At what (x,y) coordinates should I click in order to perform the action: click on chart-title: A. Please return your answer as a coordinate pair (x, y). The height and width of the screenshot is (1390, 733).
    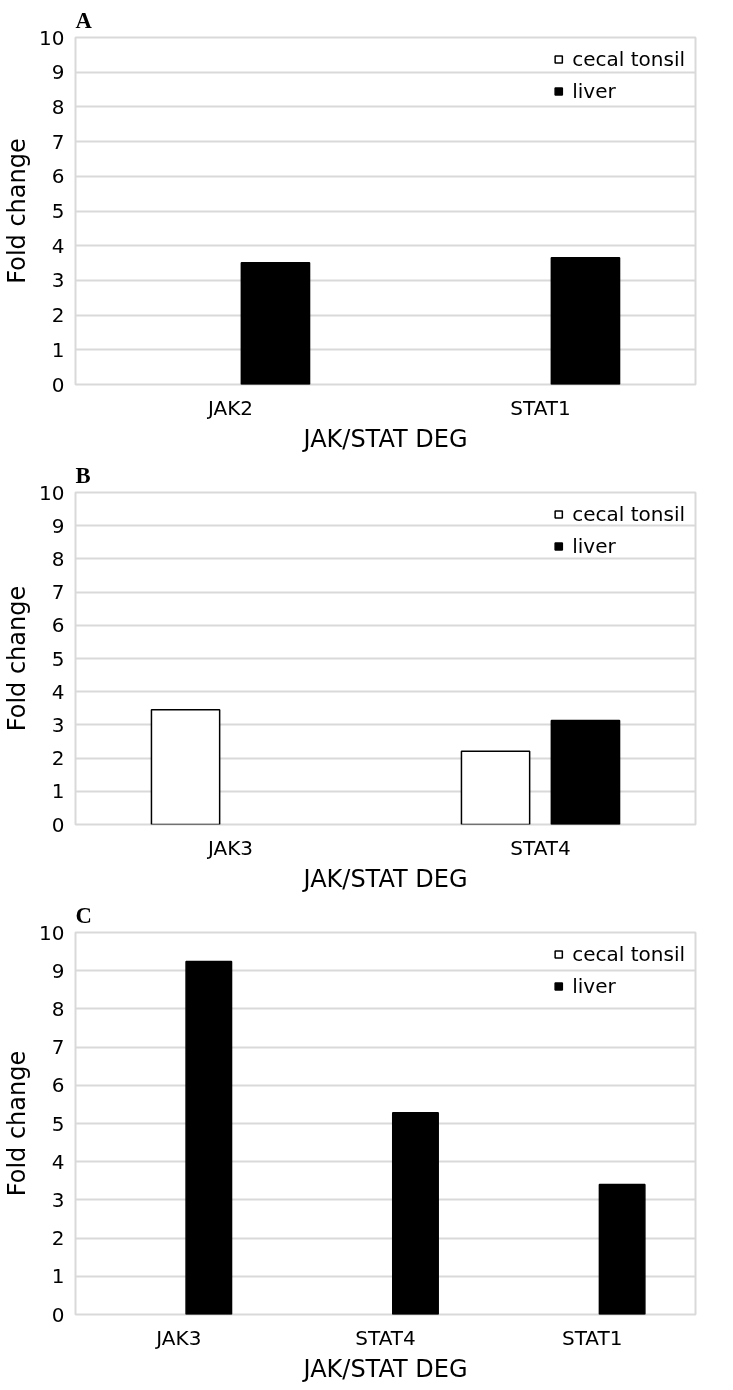
    Looking at the image, I should click on (84, 20).